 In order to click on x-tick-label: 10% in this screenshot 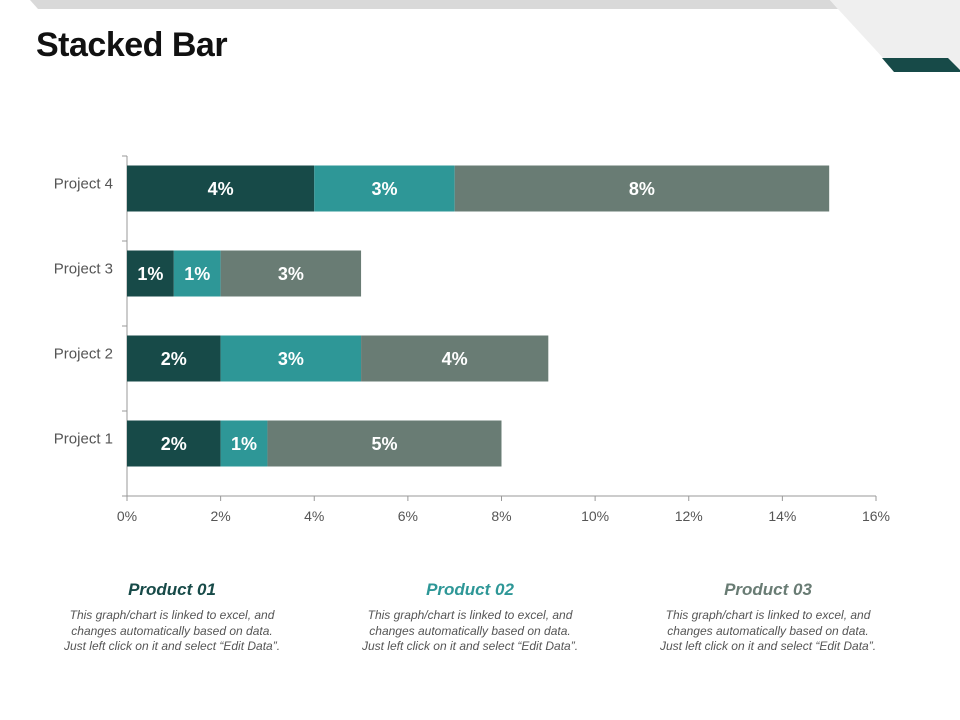, I will do `click(595, 516)`.